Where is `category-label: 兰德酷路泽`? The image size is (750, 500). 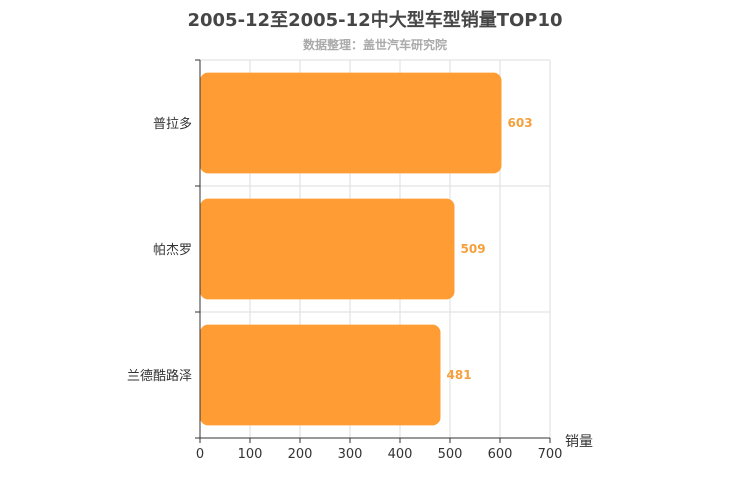
category-label: 兰德酷路泽 is located at coordinates (159, 376).